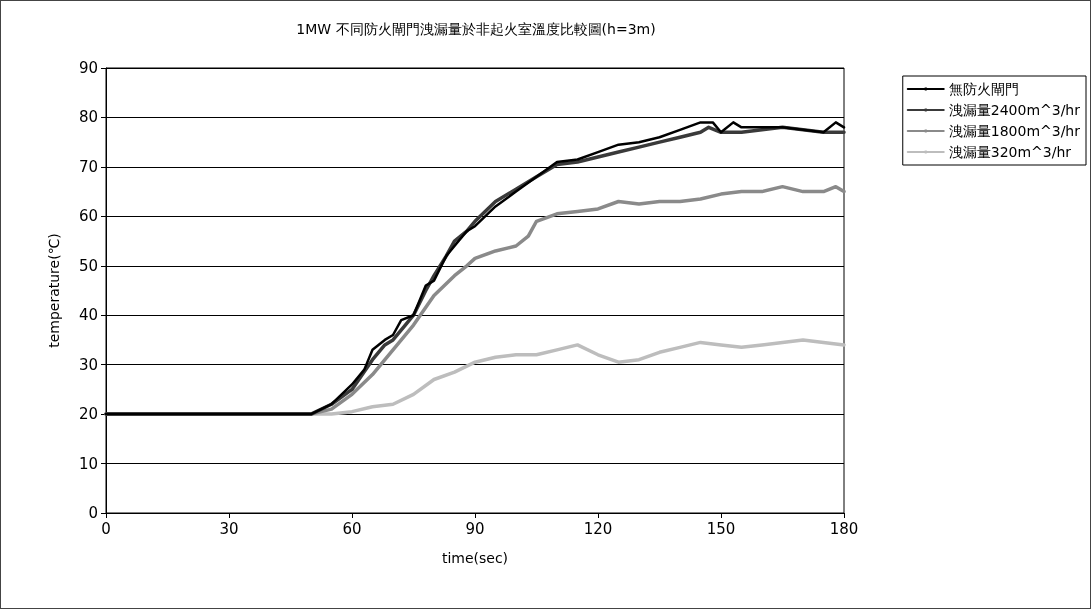  Describe the element at coordinates (88, 166) in the screenshot. I see `y-tick-label: 70` at that location.